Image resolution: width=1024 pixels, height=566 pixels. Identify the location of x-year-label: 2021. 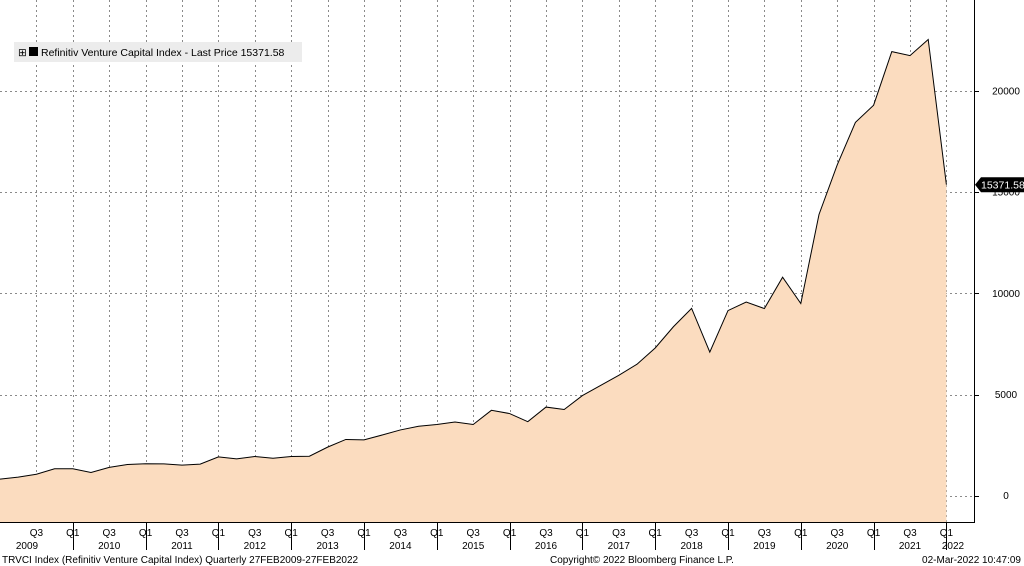
(910, 546).